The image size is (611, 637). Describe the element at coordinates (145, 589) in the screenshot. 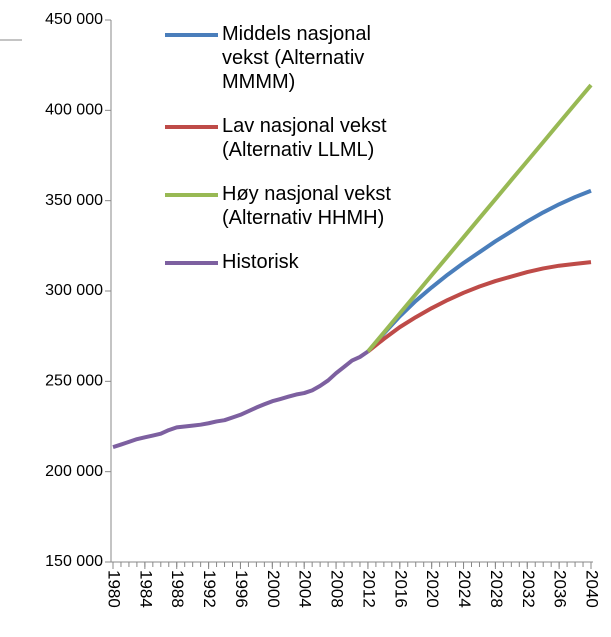

I see `x-tick-label: 1984` at that location.